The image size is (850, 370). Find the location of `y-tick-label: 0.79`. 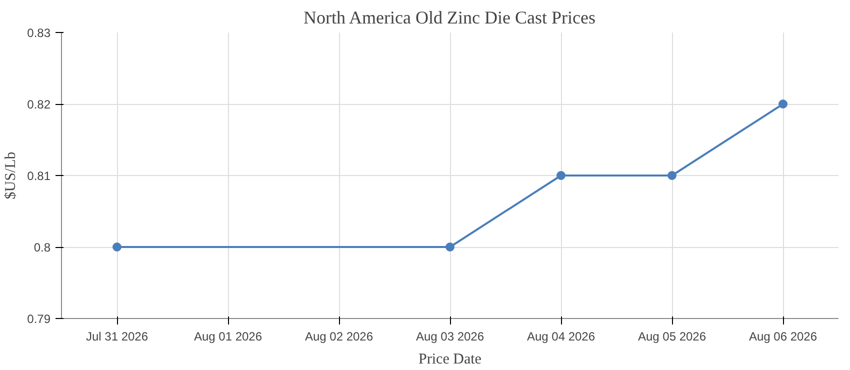

y-tick-label: 0.79 is located at coordinates (39, 319).